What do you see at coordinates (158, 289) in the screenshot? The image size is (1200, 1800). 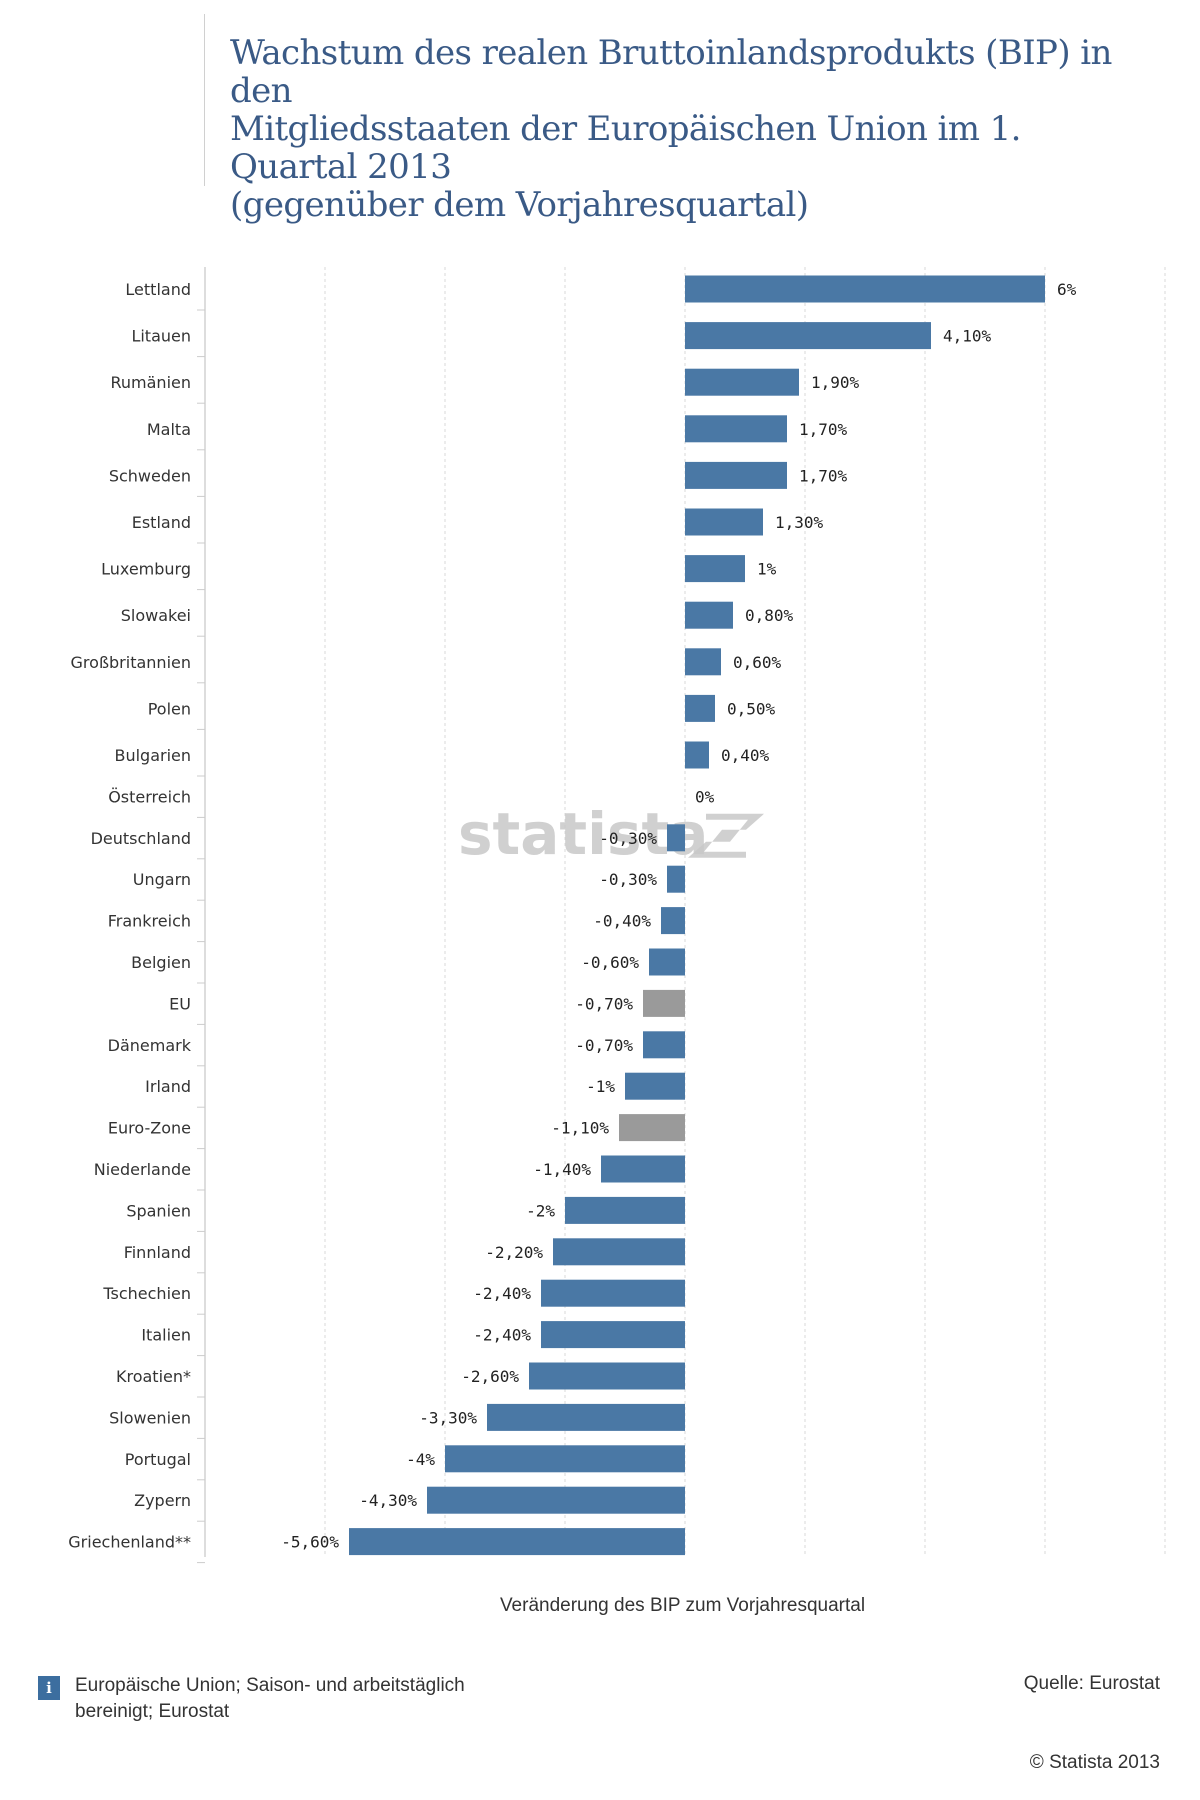 I see `category-label: Lettland` at bounding box center [158, 289].